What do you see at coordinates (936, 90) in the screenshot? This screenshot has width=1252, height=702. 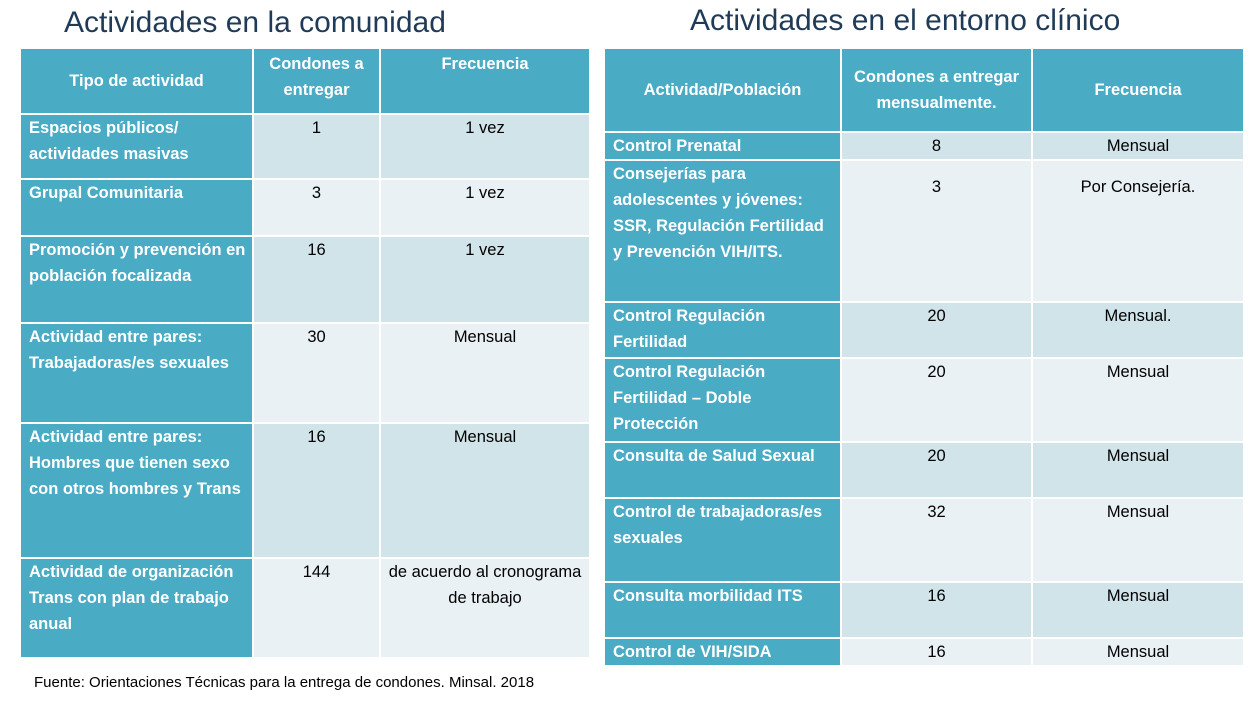 I see `header-condoms-monthly: Condones a entregar mensualmente.` at bounding box center [936, 90].